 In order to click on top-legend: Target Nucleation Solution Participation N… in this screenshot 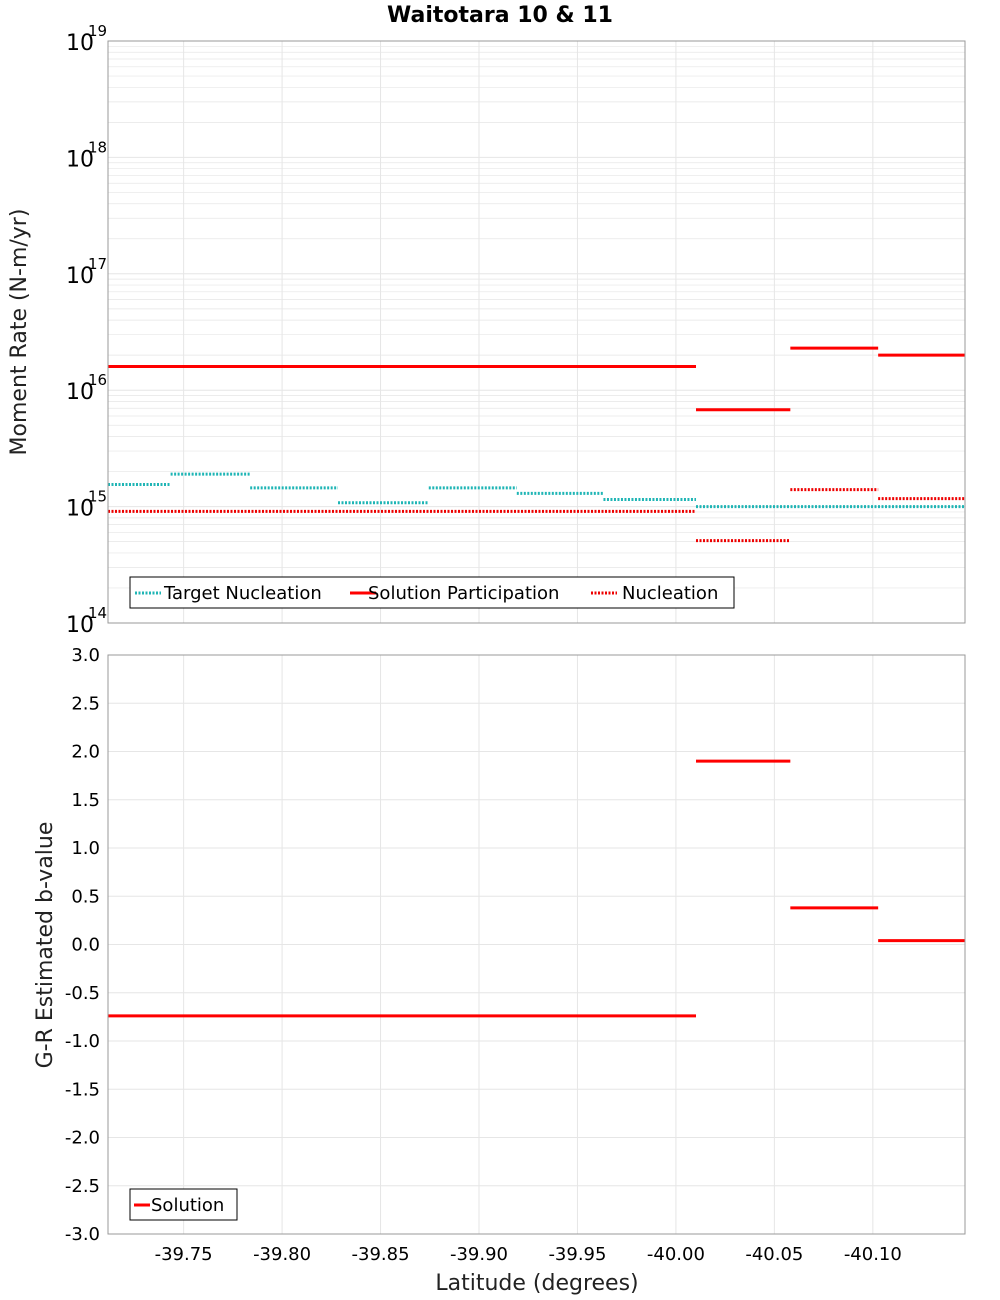, I will do `click(432, 592)`.